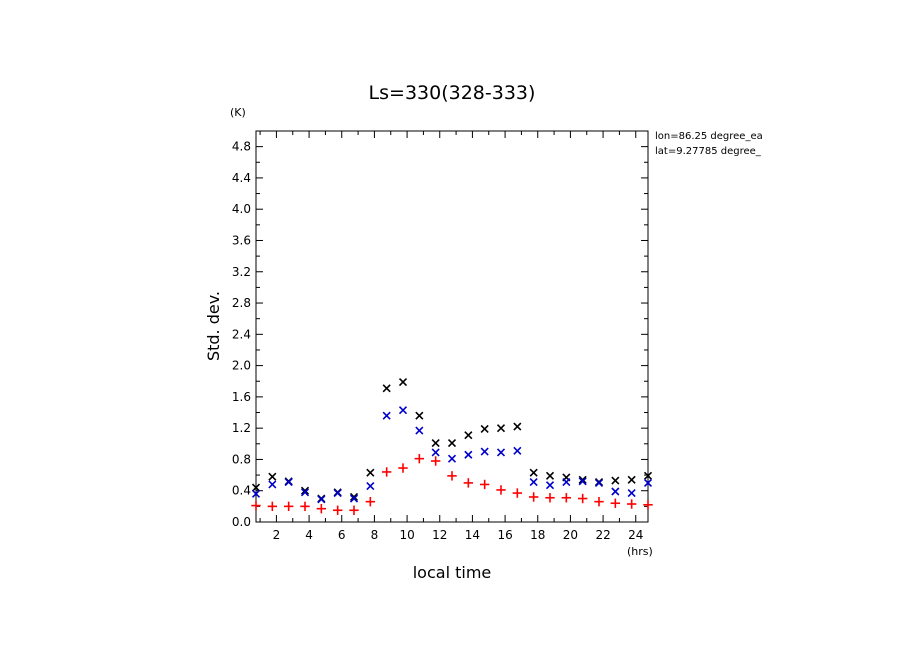 The width and height of the screenshot is (904, 654). I want to click on y-tick-label: 0.4, so click(241, 491).